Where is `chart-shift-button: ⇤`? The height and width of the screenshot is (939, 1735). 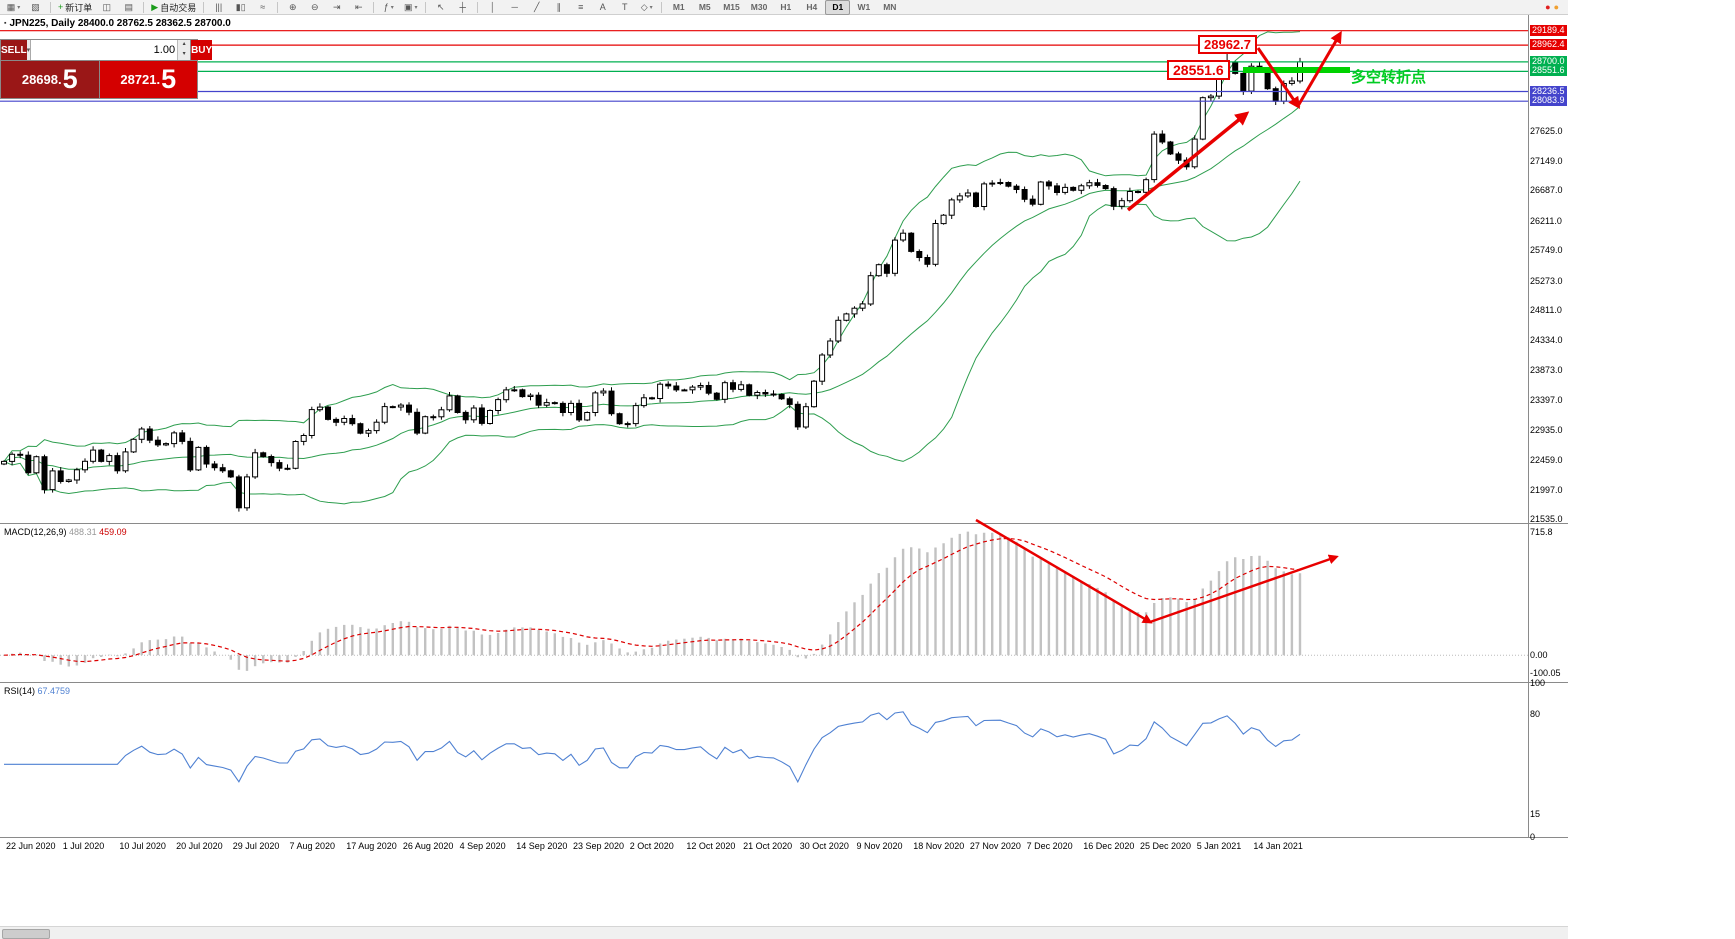 chart-shift-button: ⇤ is located at coordinates (358, 7).